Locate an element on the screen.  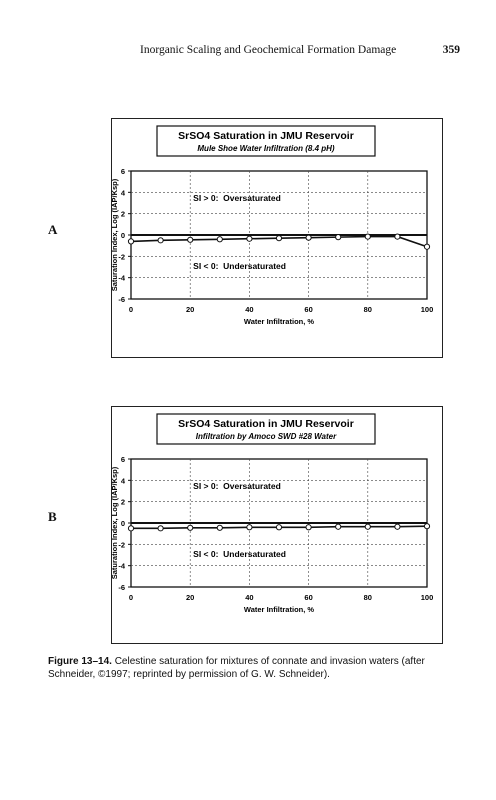
chart-subtitle: Infiltration by Amoco SWD #28 Water is located at coordinates (266, 436).